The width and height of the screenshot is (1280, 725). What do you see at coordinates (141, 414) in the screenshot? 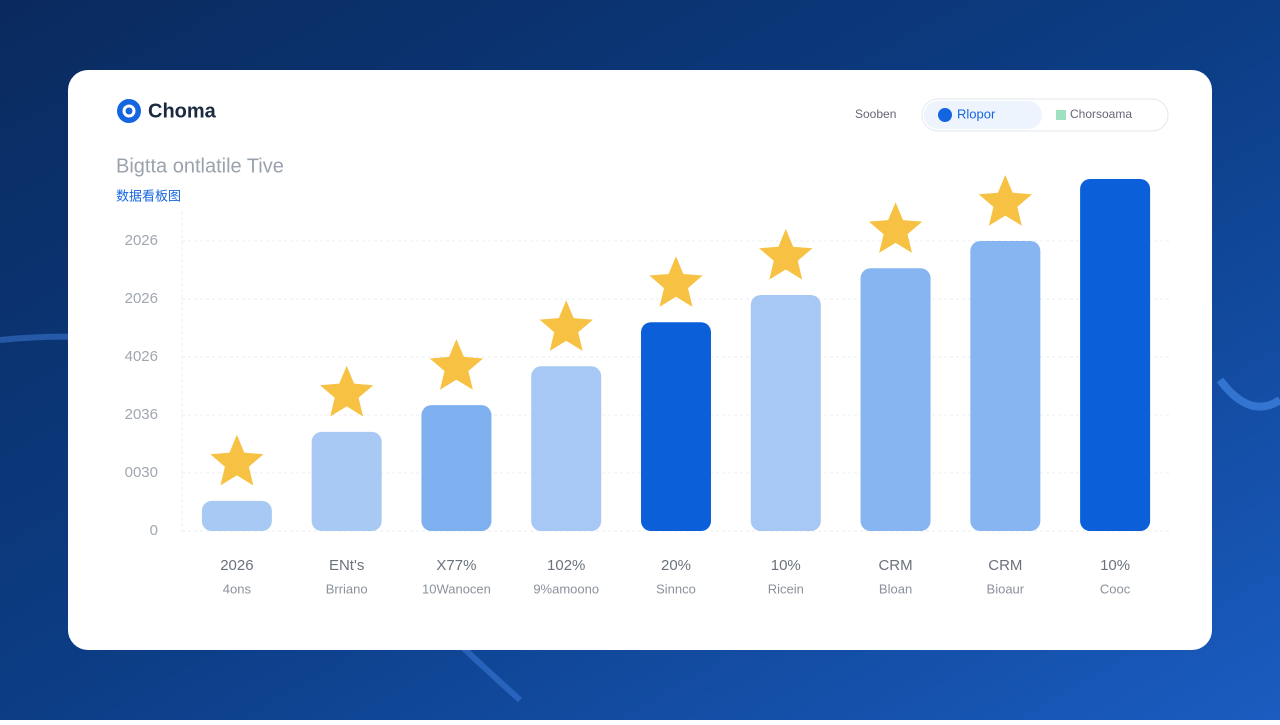
I see `y-tick-label: 2036` at bounding box center [141, 414].